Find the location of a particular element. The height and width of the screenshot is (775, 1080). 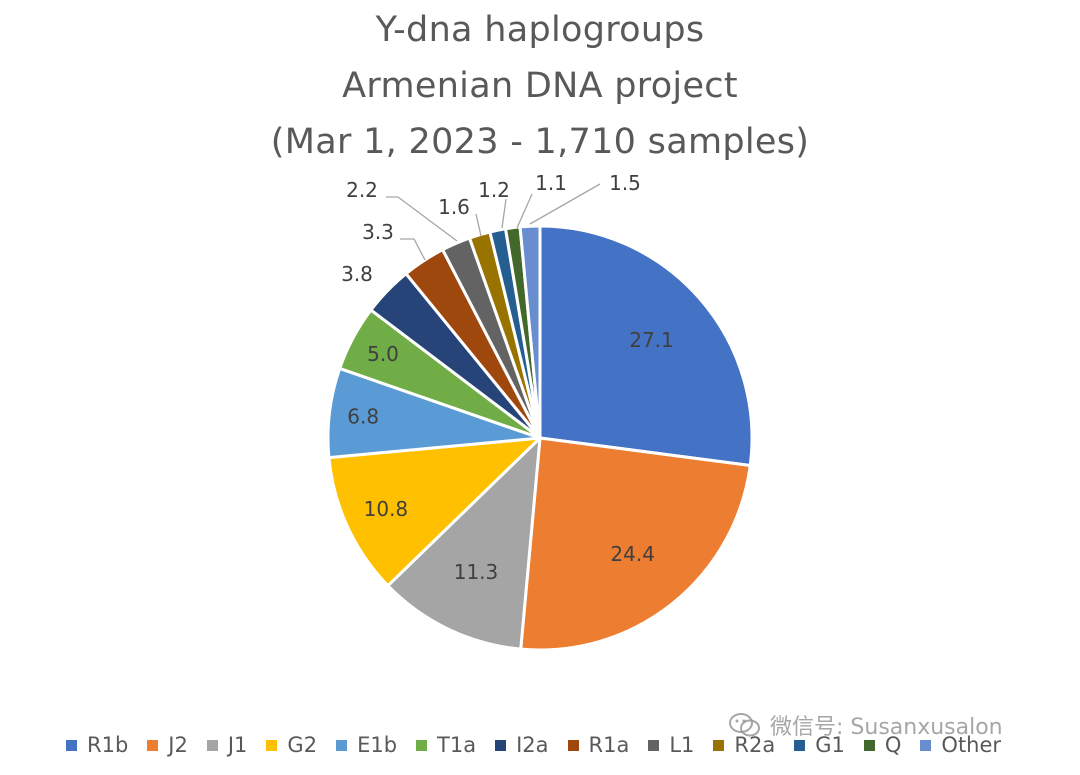

legend-item-t1a: T1a is located at coordinates (446, 745).